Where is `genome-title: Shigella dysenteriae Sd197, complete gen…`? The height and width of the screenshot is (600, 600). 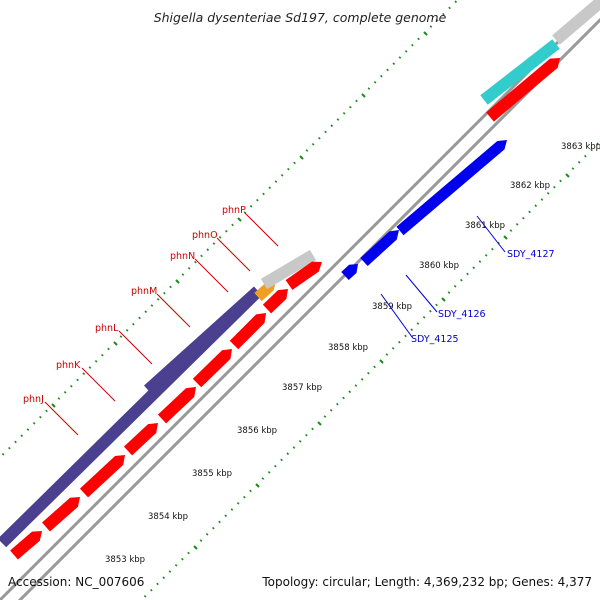
genome-title: Shigella dysenteriae Sd197, complete gen… is located at coordinates (300, 17).